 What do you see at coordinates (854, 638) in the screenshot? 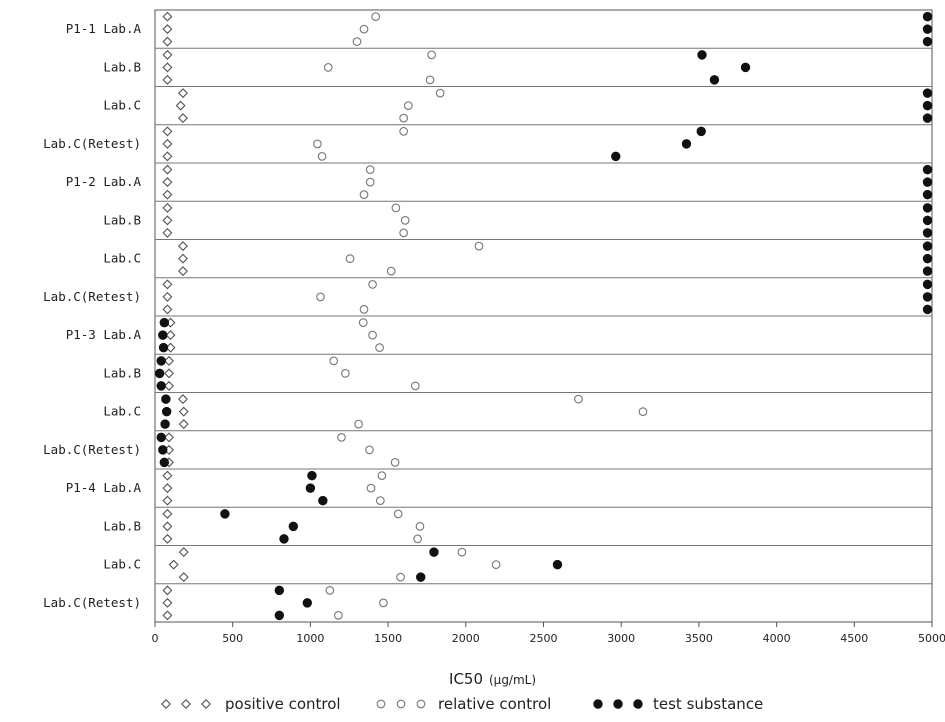
I see `x-tick-label: 4500` at bounding box center [854, 638].